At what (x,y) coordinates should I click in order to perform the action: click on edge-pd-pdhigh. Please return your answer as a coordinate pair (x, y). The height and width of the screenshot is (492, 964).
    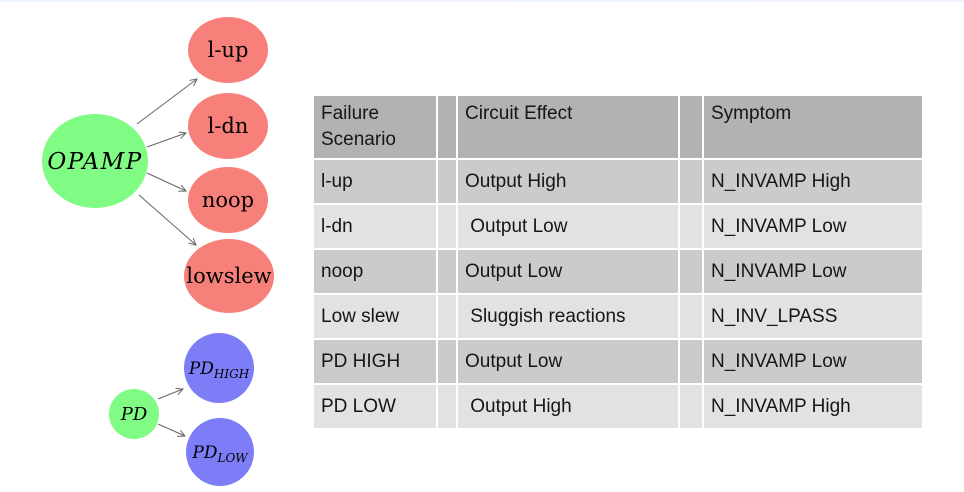
    Looking at the image, I should click on (170, 394).